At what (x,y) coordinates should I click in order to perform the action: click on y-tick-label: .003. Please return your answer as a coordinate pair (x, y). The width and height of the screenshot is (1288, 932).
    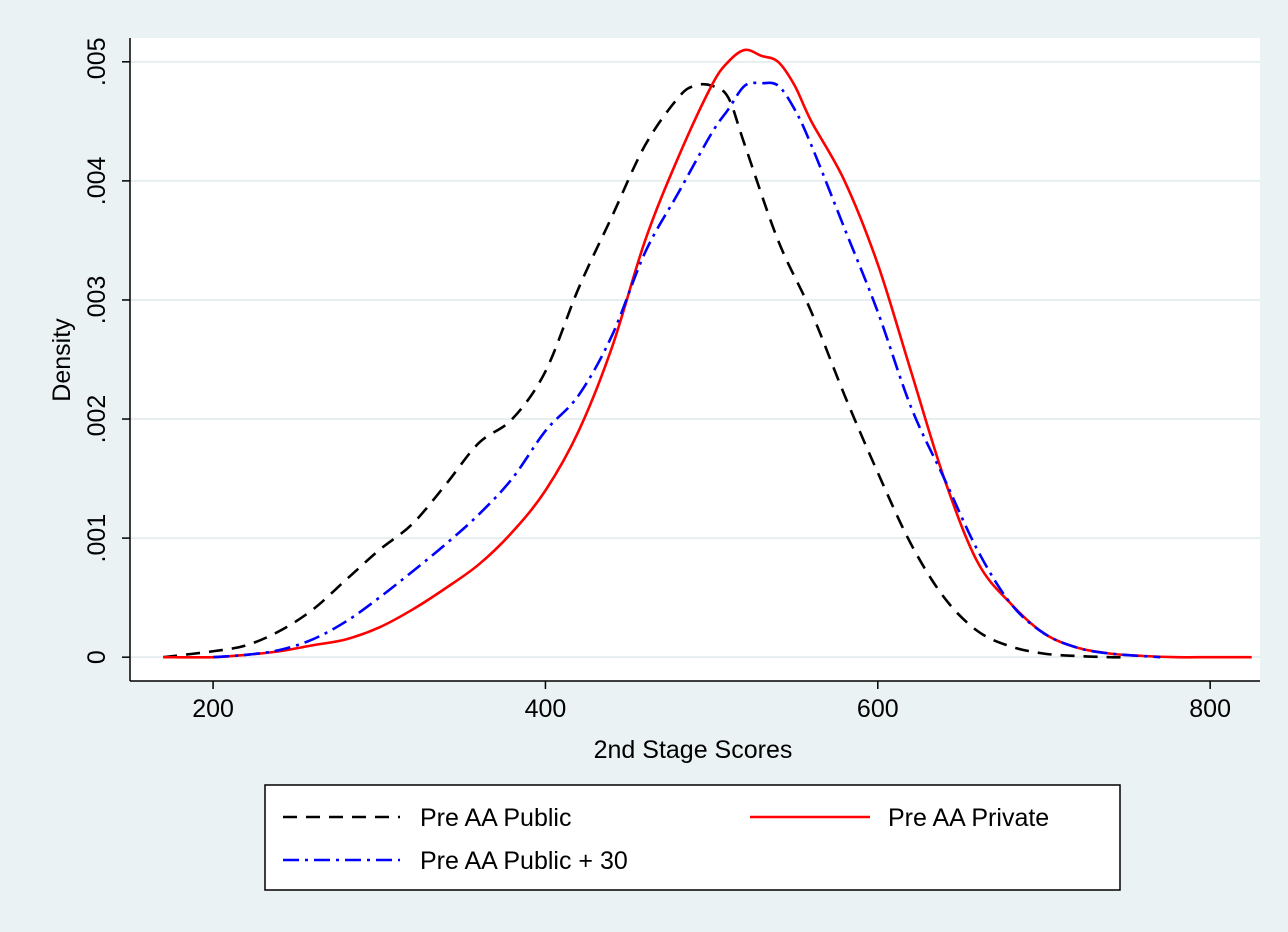
    Looking at the image, I should click on (97, 300).